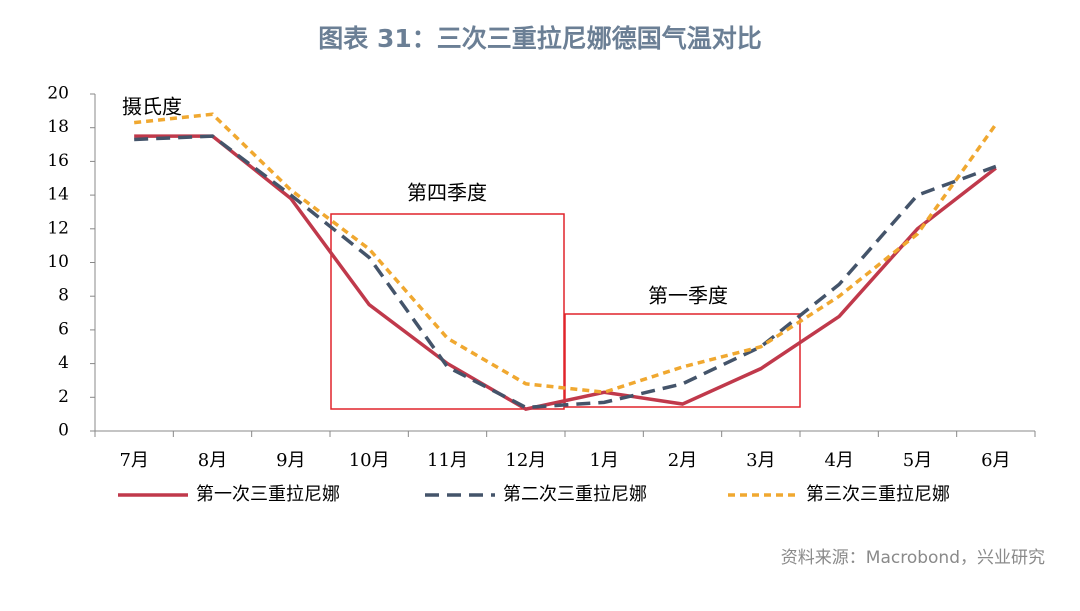 Image resolution: width=1080 pixels, height=611 pixels. Describe the element at coordinates (58, 94) in the screenshot. I see `y-tick-label: 20` at that location.